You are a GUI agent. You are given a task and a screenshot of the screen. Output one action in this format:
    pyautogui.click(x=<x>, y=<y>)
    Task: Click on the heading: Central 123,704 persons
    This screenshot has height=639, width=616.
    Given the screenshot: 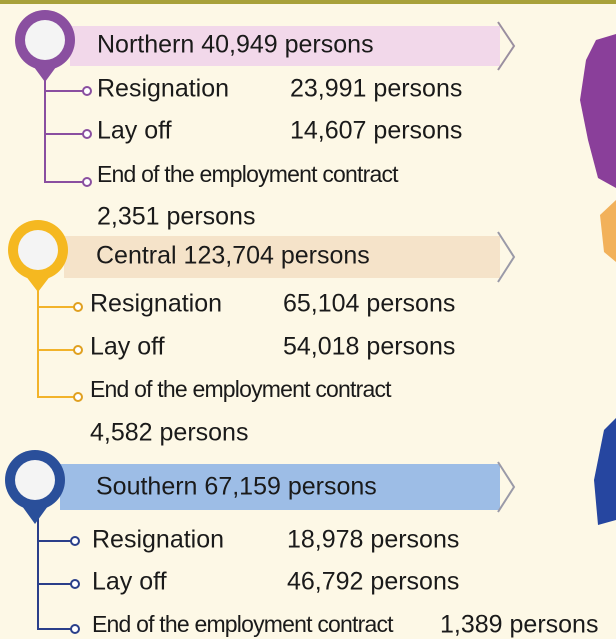 What is the action you would take?
    pyautogui.click(x=233, y=256)
    